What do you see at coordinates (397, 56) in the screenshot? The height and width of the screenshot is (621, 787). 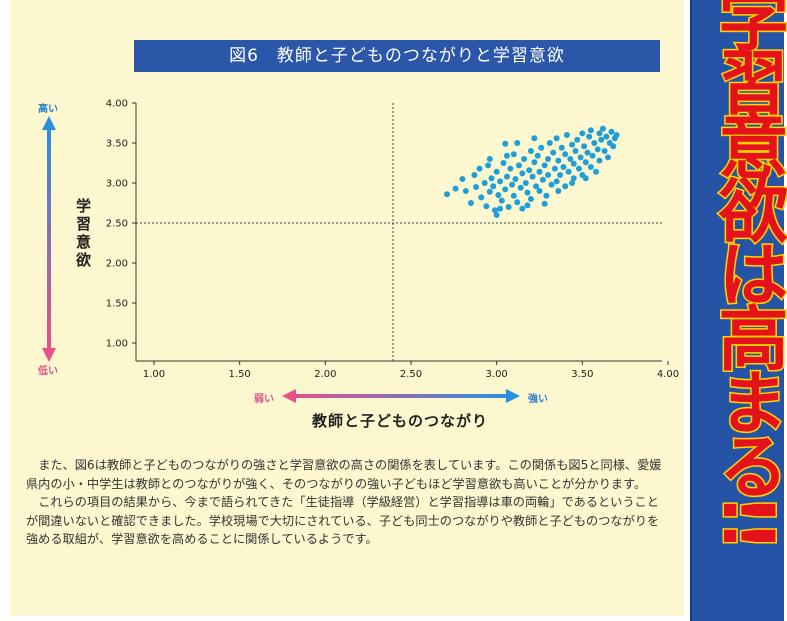 I see `chart-title: 図6 教師と子どものつながりと学習意欲` at bounding box center [397, 56].